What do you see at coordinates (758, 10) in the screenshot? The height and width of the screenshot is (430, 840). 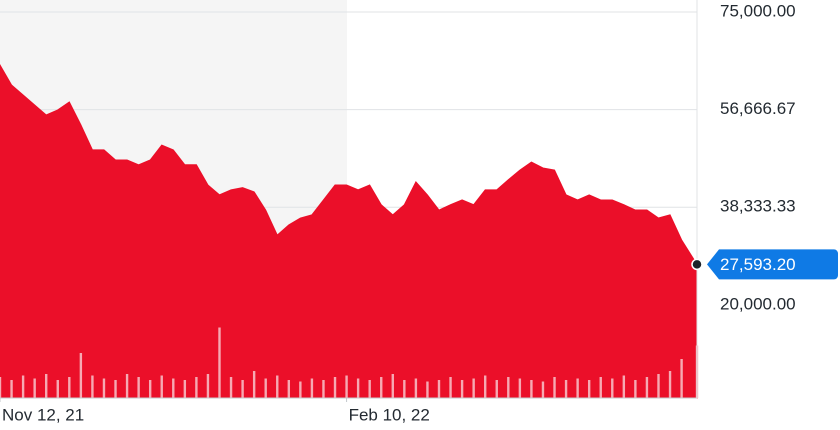 I see `y-tick-label: 75,000.00` at bounding box center [758, 10].